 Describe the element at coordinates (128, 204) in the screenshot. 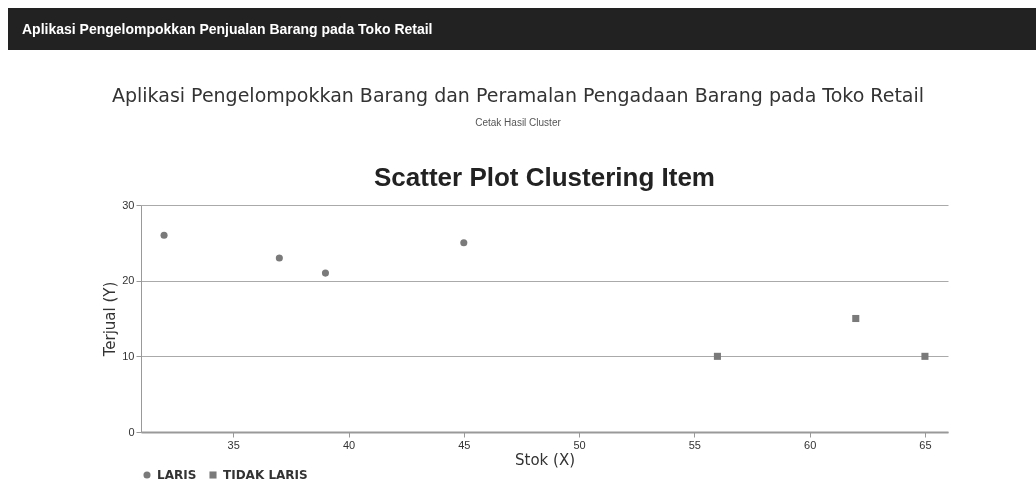

I see `y-tick-label: 30` at that location.